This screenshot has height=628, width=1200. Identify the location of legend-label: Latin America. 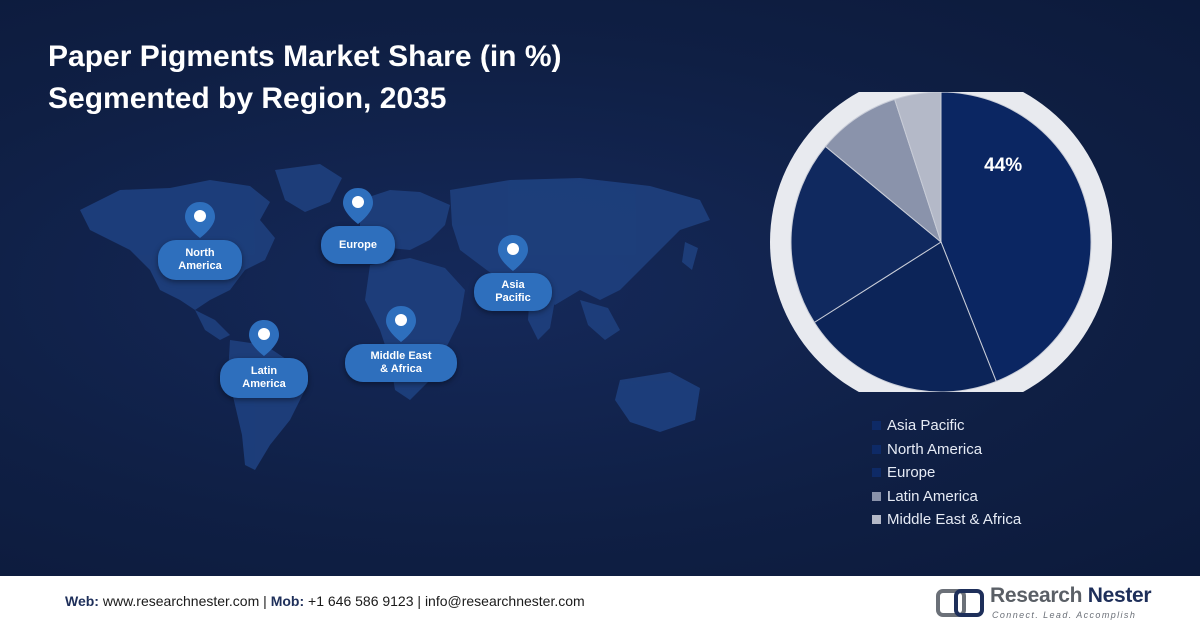
(932, 496).